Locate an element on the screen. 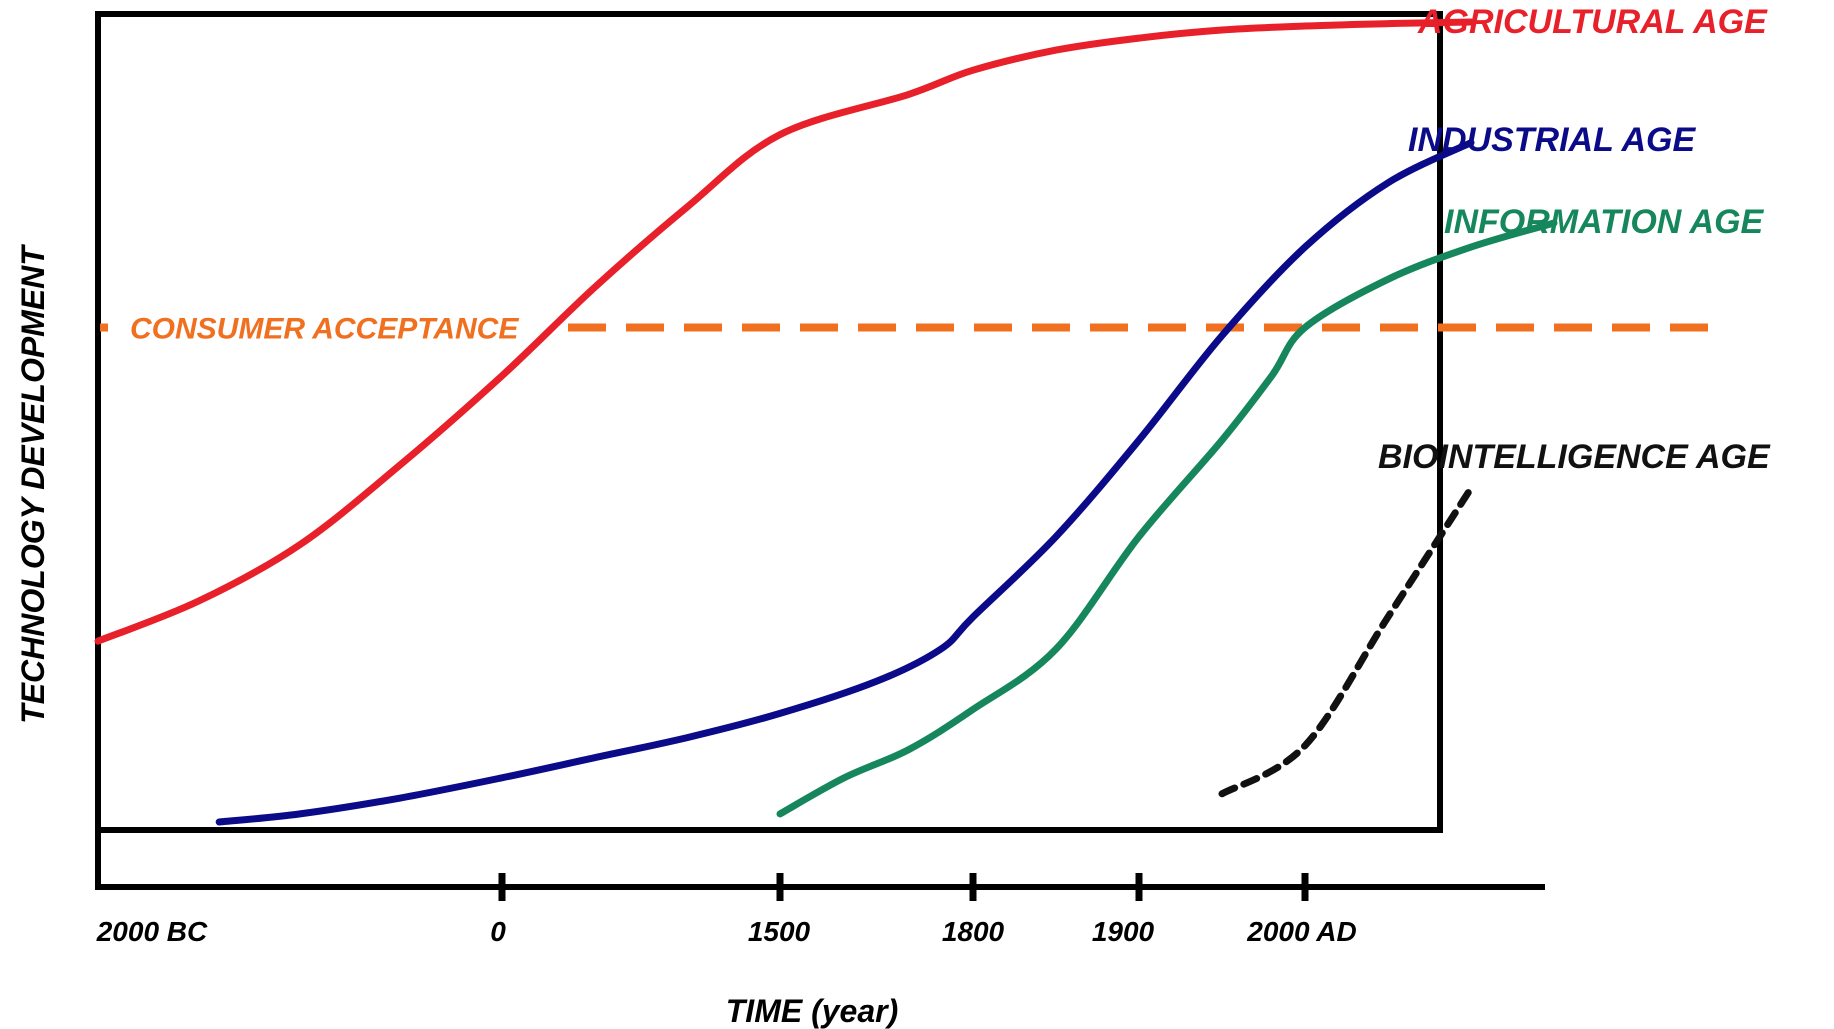 This screenshot has height=1029, width=1834. series-label-information-age: INFORMATION AGE is located at coordinates (1604, 222).